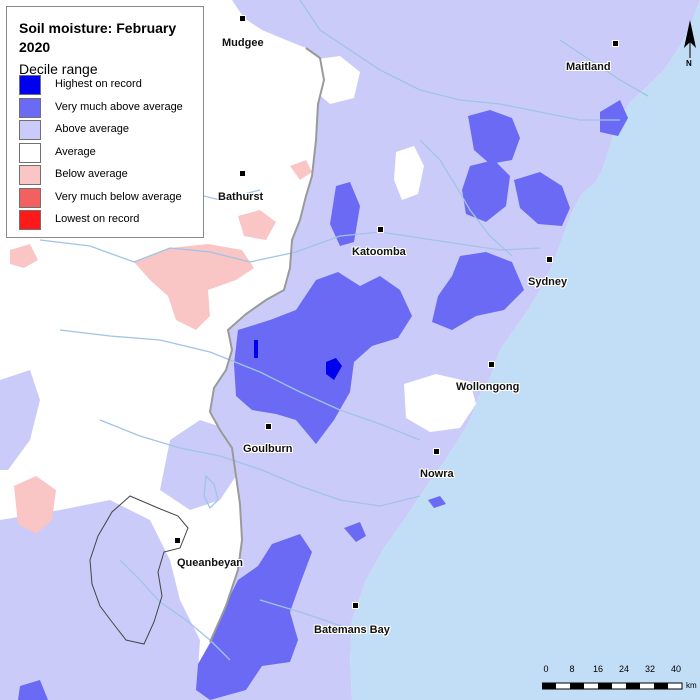 The image size is (700, 700). What do you see at coordinates (676, 669) in the screenshot?
I see `scale-tick-40: 40` at bounding box center [676, 669].